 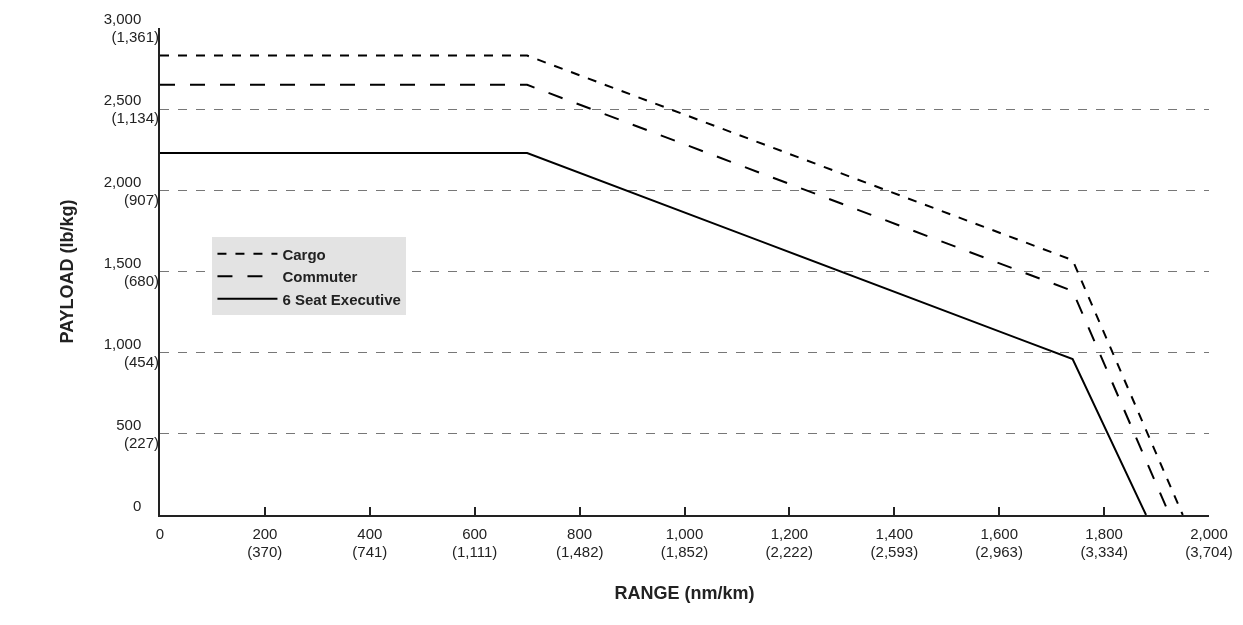 I want to click on y-tick-label: 2,000, so click(x=122, y=181).